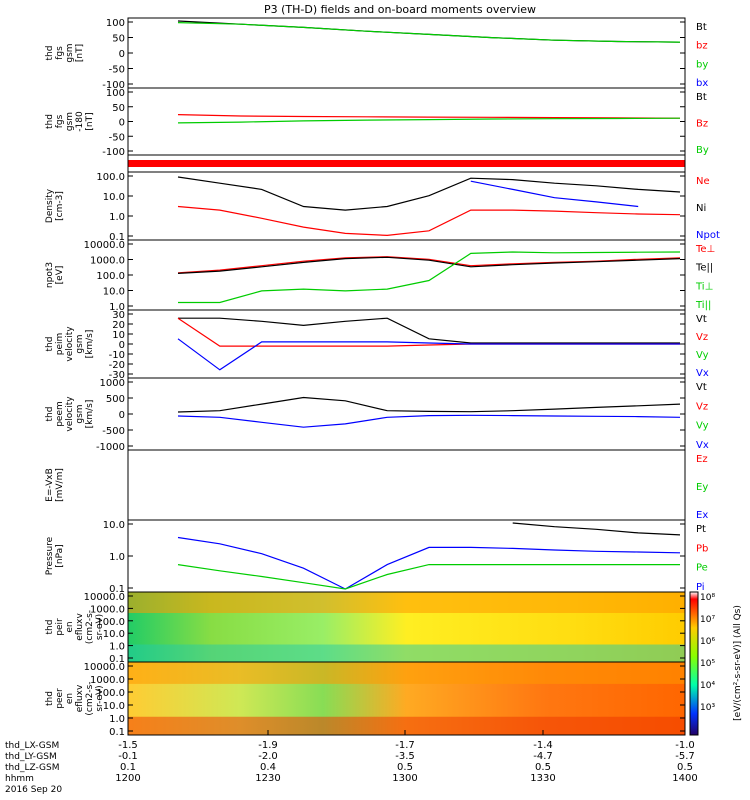  I want to click on x-row-value: 0.1, so click(128, 767).